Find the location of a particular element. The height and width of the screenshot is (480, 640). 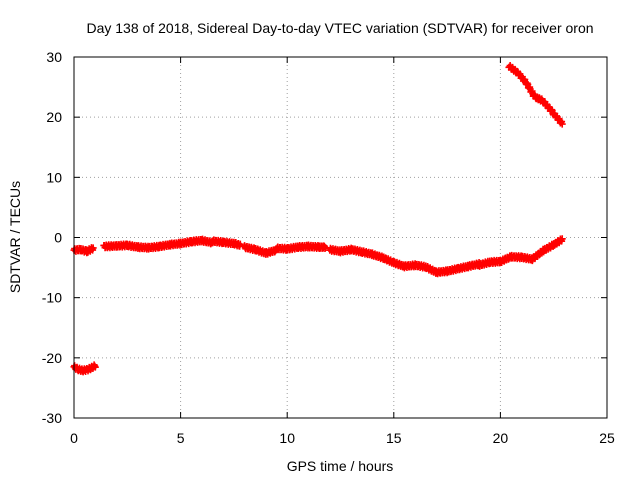

x-tick-label: 5 is located at coordinates (181, 438).